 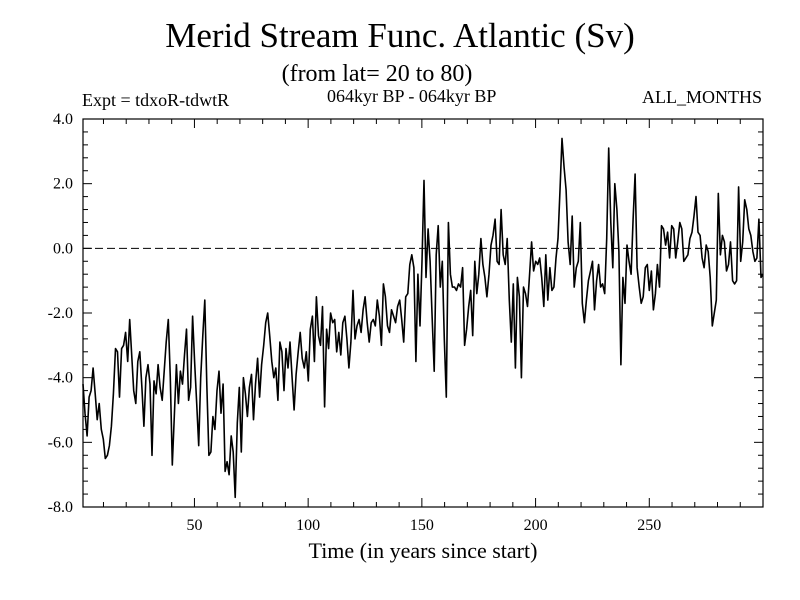 What do you see at coordinates (422, 525) in the screenshot?
I see `x-tick-label: 150` at bounding box center [422, 525].